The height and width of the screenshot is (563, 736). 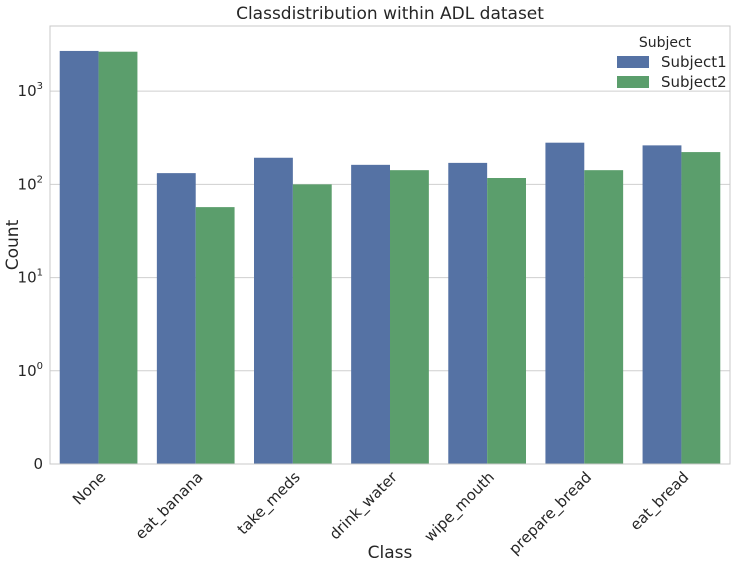 I want to click on x-tick-label: prepare_bread, so click(x=550, y=513).